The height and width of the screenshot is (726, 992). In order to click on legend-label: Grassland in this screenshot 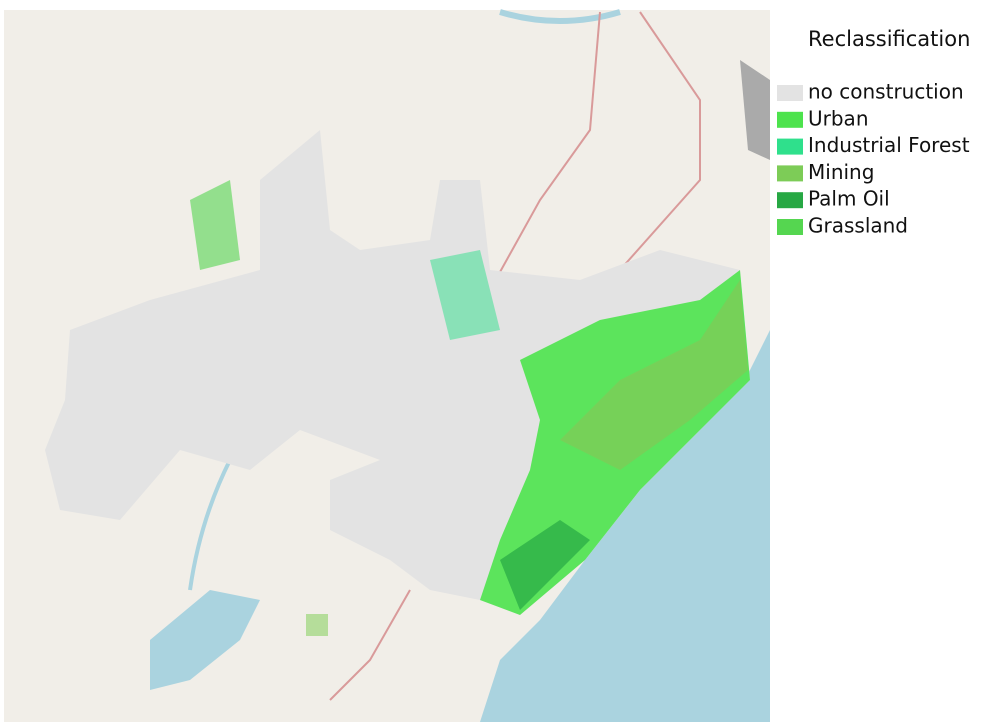, I will do `click(858, 226)`.